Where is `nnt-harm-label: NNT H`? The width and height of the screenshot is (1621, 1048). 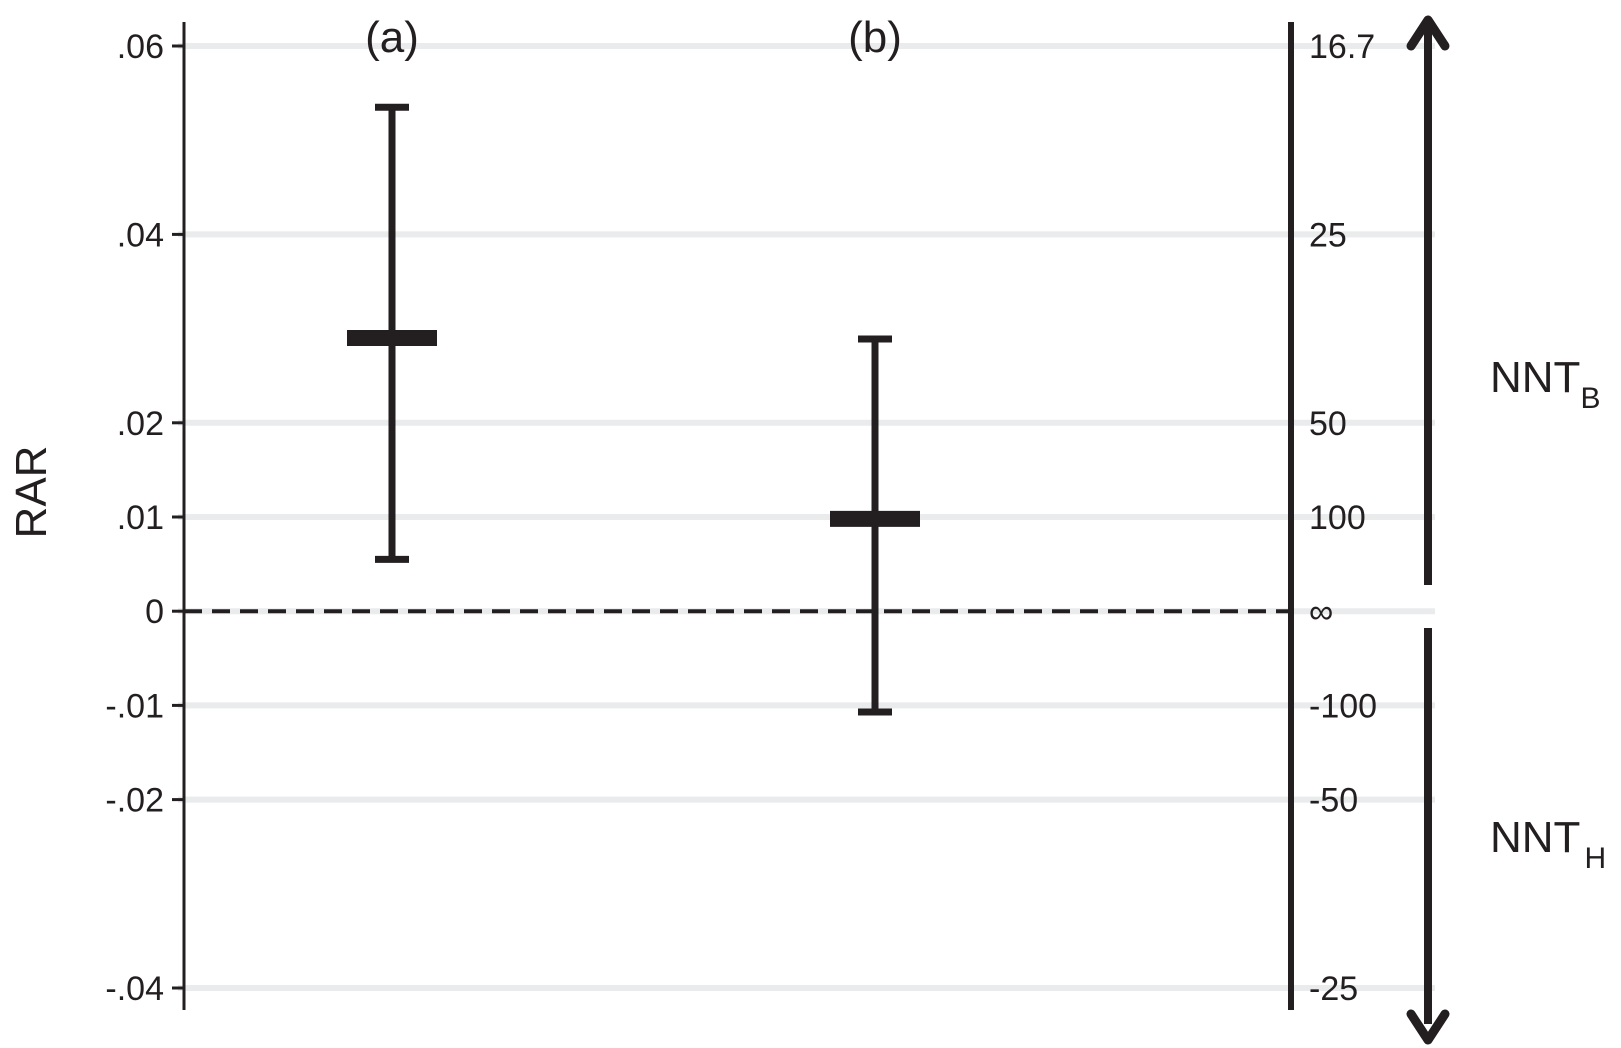 nnt-harm-label: NNT H is located at coordinates (1548, 844).